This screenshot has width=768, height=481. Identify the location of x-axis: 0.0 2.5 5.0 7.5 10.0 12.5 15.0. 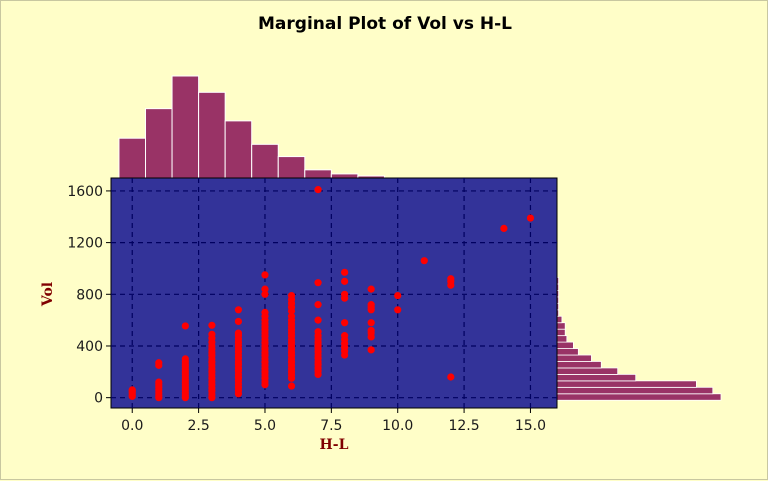
(333, 421).